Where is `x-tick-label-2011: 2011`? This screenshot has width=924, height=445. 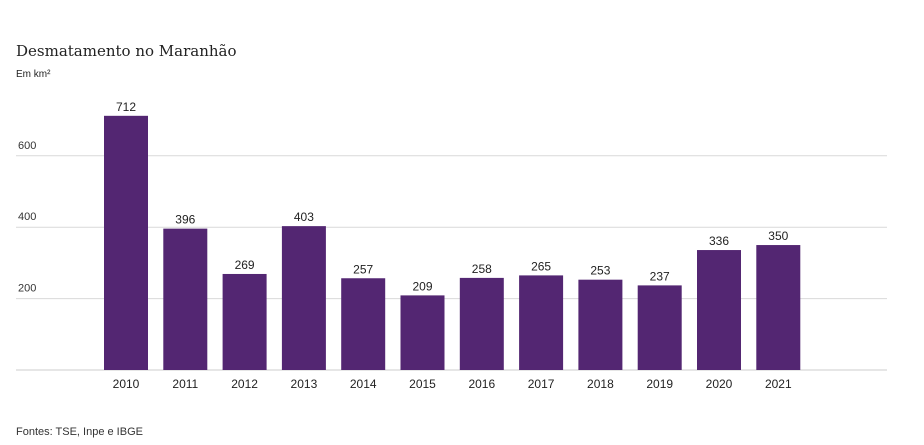
x-tick-label-2011: 2011 is located at coordinates (185, 384).